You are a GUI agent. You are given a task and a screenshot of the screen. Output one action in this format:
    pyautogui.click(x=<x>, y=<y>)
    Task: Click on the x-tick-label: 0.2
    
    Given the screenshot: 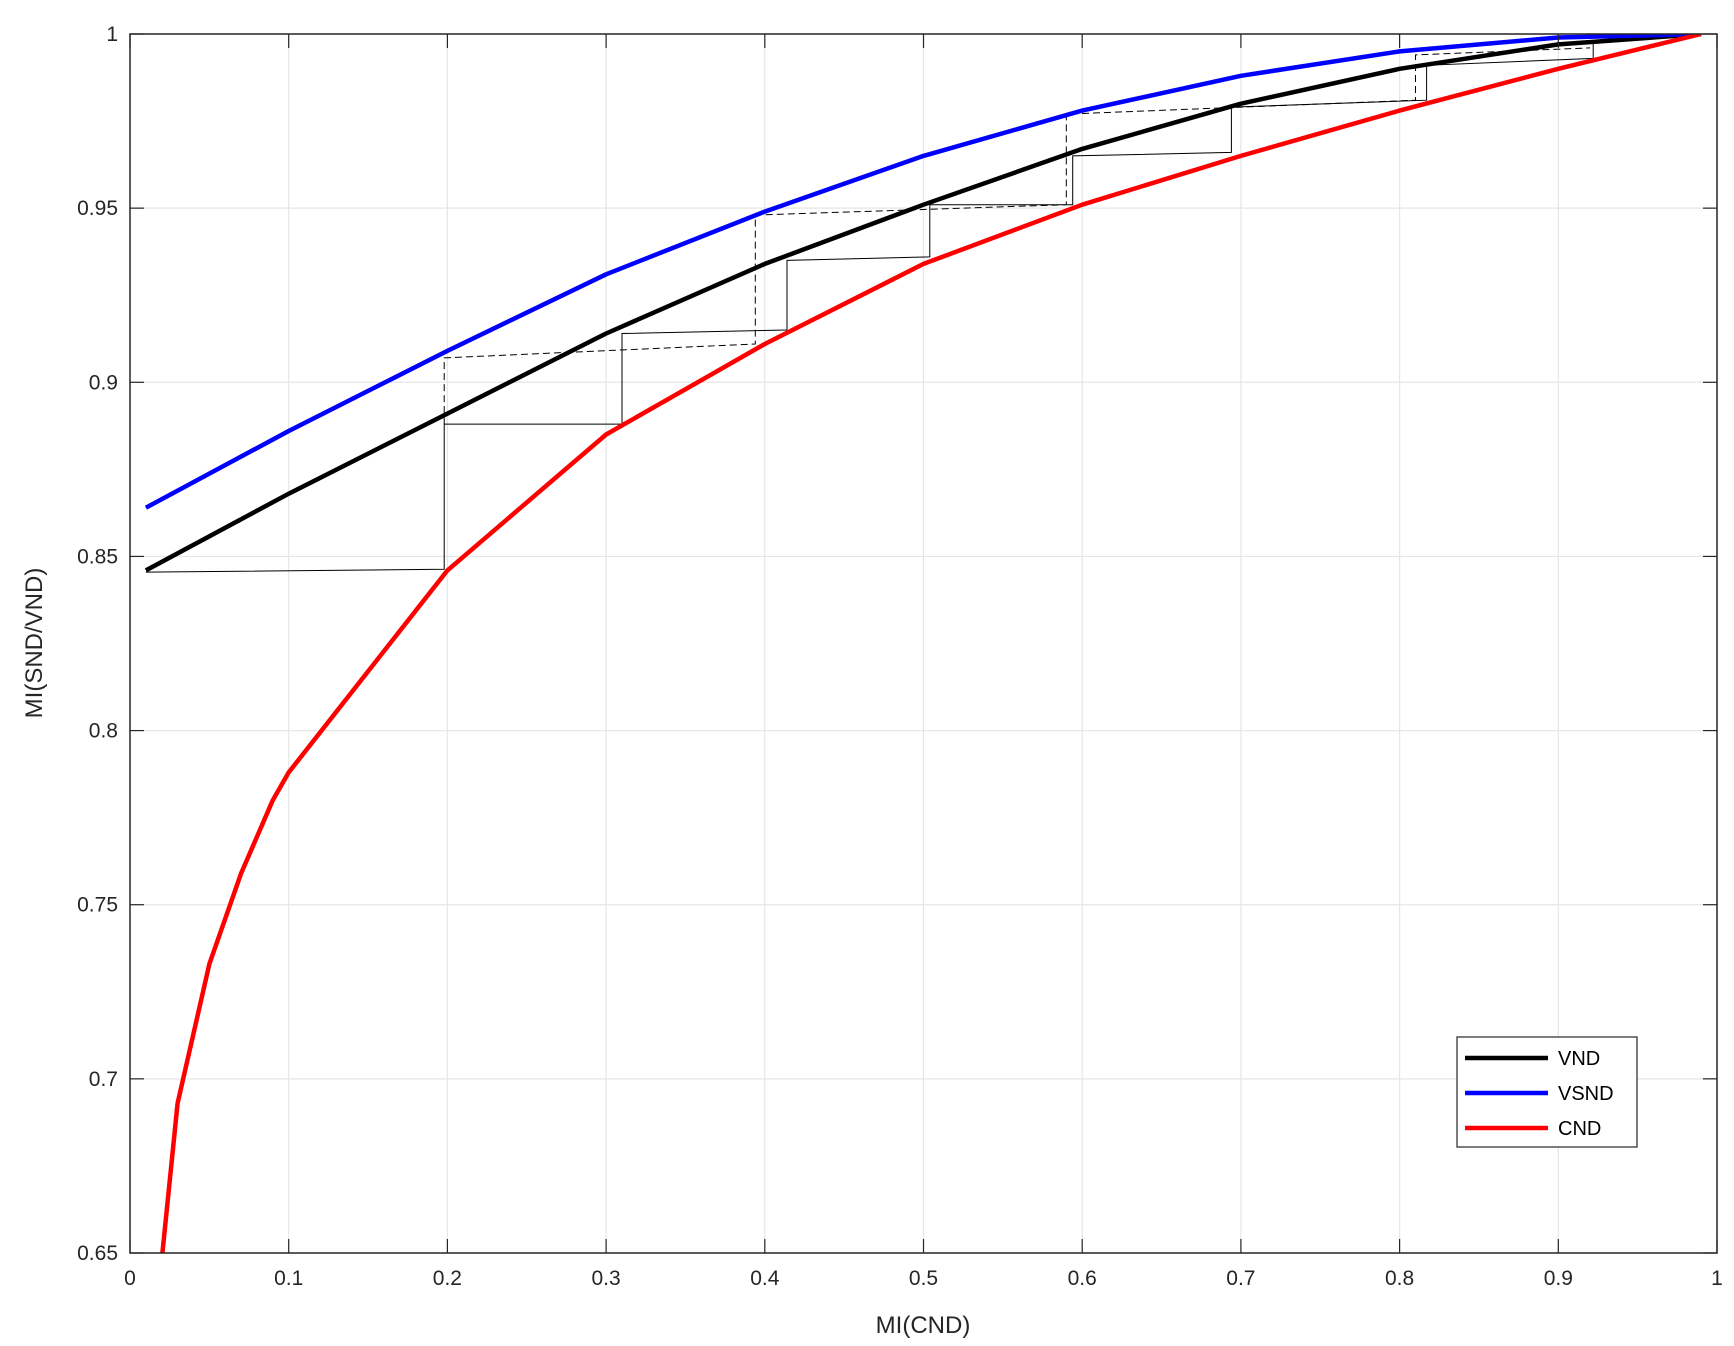 What is the action you would take?
    pyautogui.click(x=447, y=1278)
    